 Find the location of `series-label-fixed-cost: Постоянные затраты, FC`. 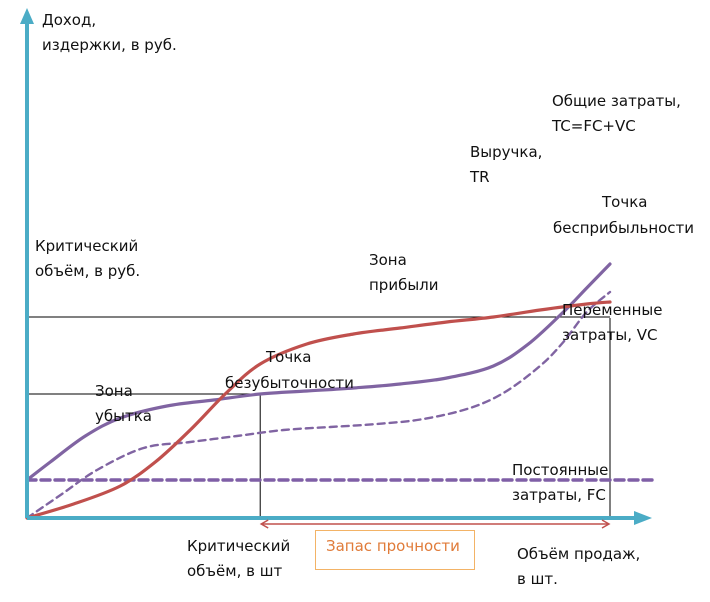

series-label-fixed-cost: Постоянные затраты, FC is located at coordinates (560, 482).